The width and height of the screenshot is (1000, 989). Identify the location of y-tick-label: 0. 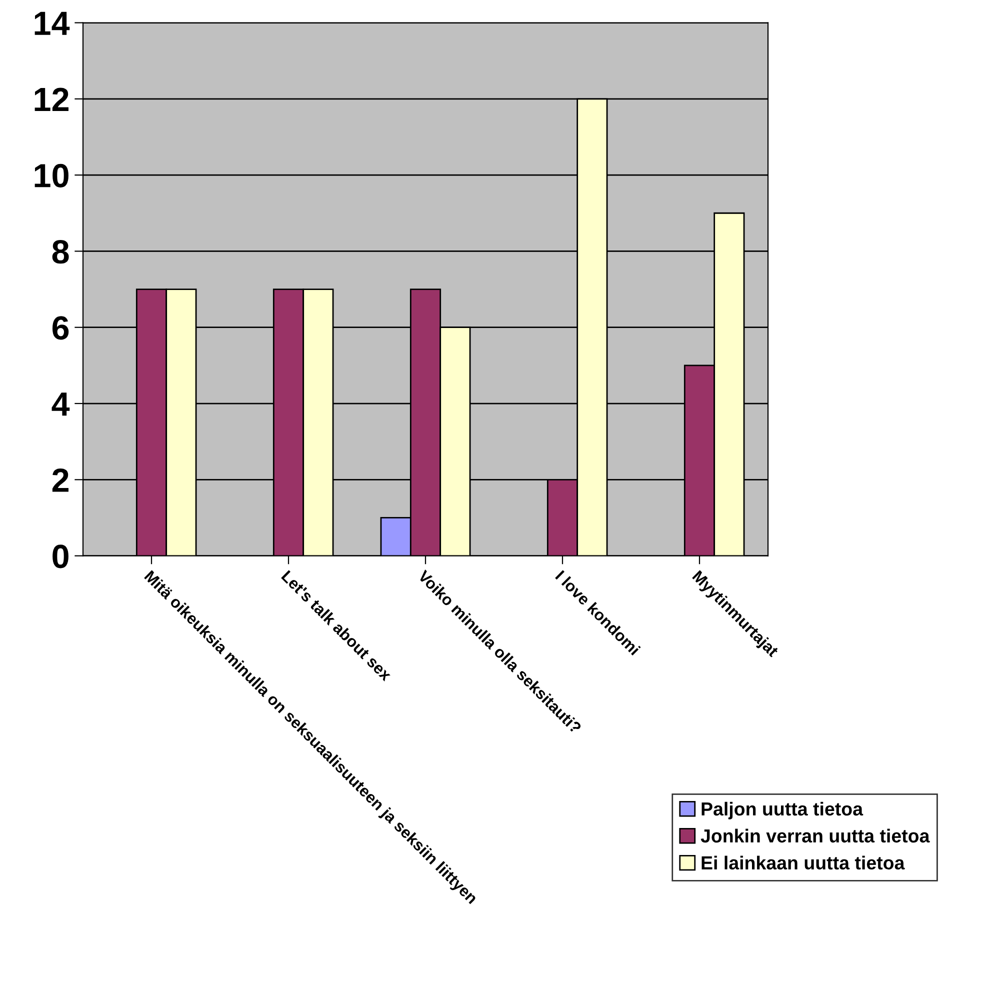
(60, 556).